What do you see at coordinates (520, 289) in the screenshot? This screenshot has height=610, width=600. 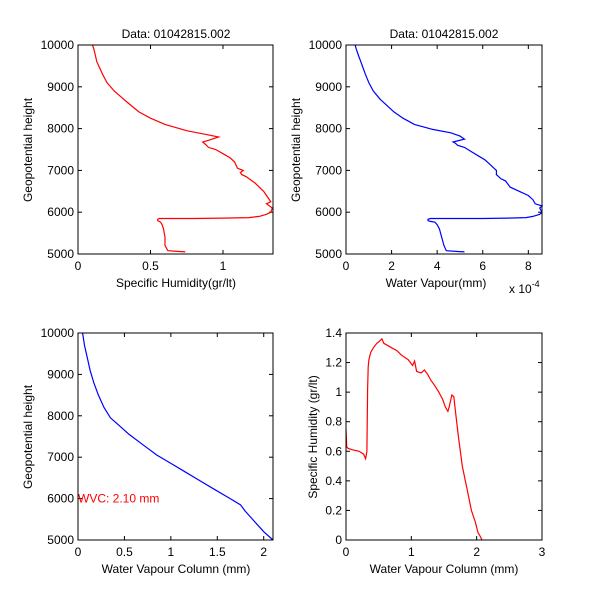 I see `x-axis-multiplier-base: x 10` at bounding box center [520, 289].